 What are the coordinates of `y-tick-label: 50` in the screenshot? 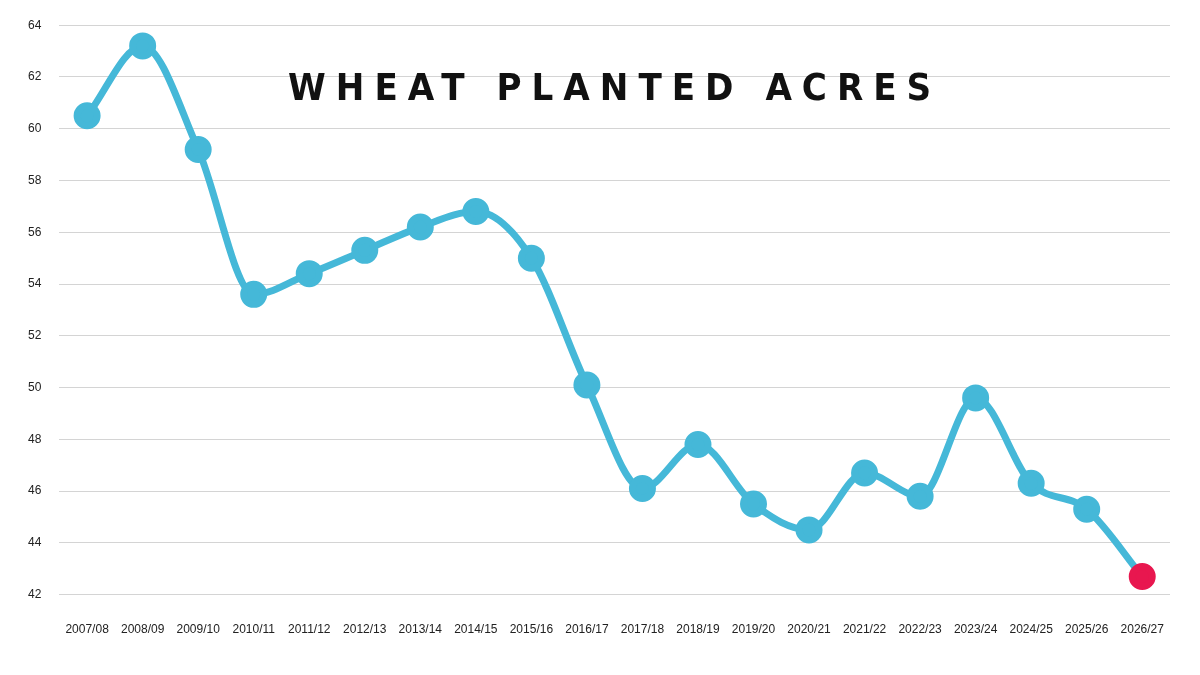 It's located at (34, 386).